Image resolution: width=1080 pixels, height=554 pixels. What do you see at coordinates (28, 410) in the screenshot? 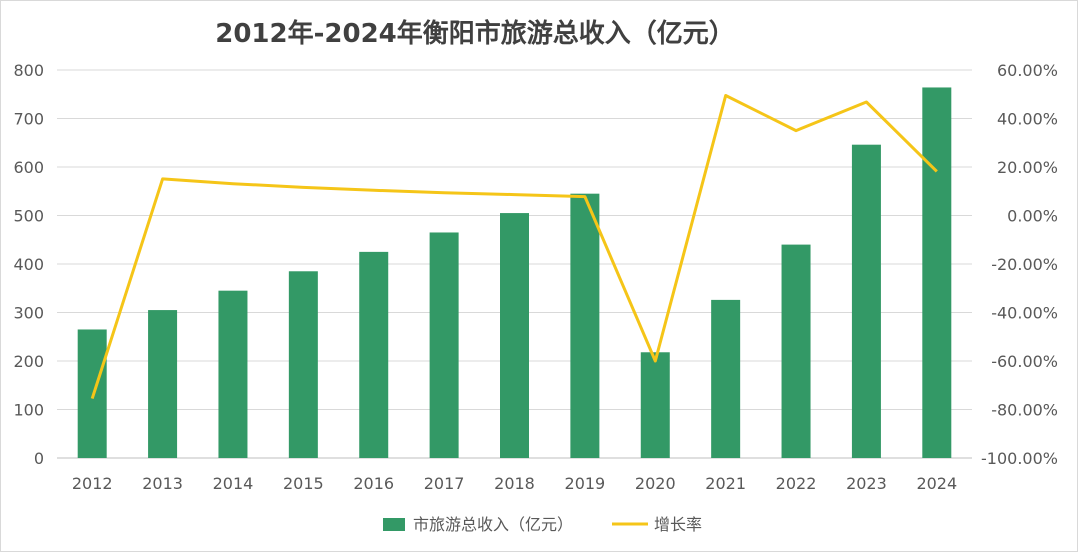
I see `left-tick-label: 100` at bounding box center [28, 410].